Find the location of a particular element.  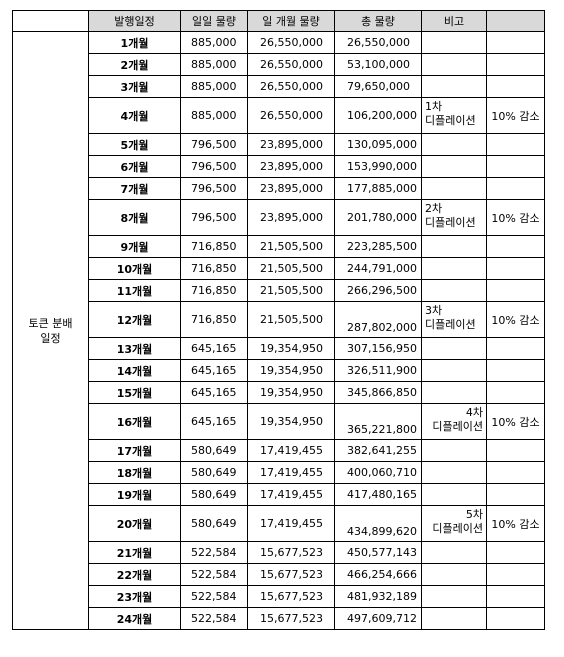

table-row: 22개월 522,584 15,677,523 466,254,666 is located at coordinates (279, 574).